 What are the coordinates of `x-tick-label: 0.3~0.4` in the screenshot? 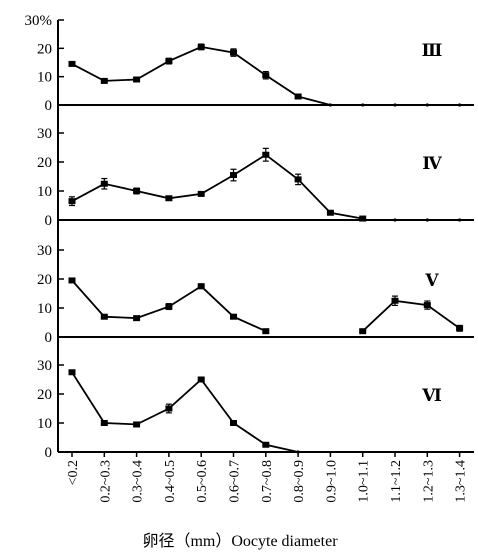 It's located at (138, 481).